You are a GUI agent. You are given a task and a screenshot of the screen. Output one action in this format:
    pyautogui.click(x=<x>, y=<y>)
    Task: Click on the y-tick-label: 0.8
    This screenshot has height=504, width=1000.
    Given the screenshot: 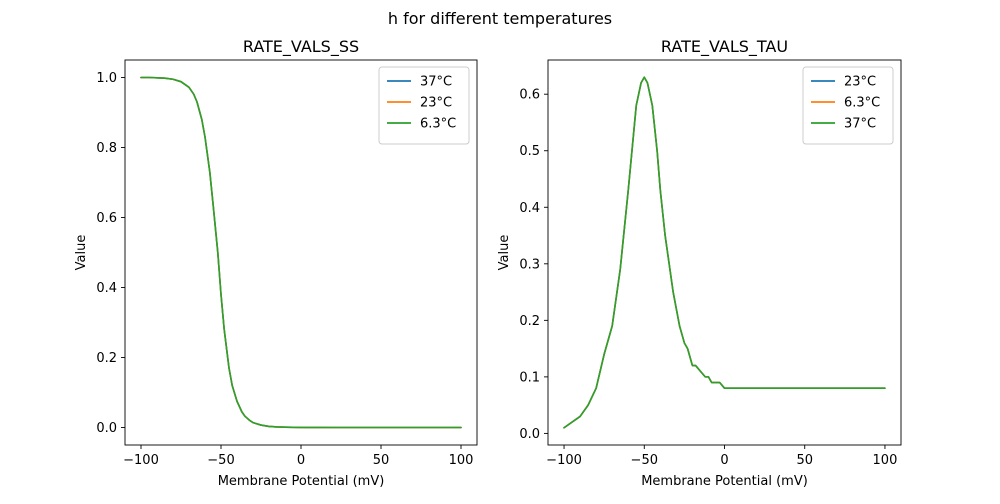 What is the action you would take?
    pyautogui.click(x=106, y=148)
    